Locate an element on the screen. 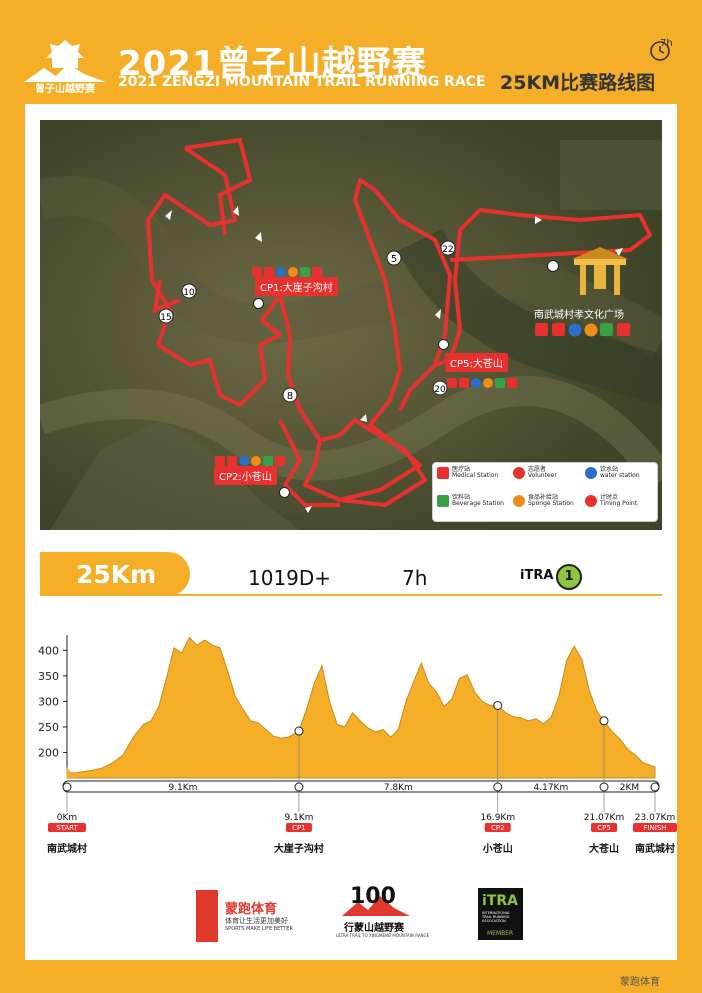 This screenshot has height=993, width=702. svg-text: 5 is located at coordinates (394, 259).